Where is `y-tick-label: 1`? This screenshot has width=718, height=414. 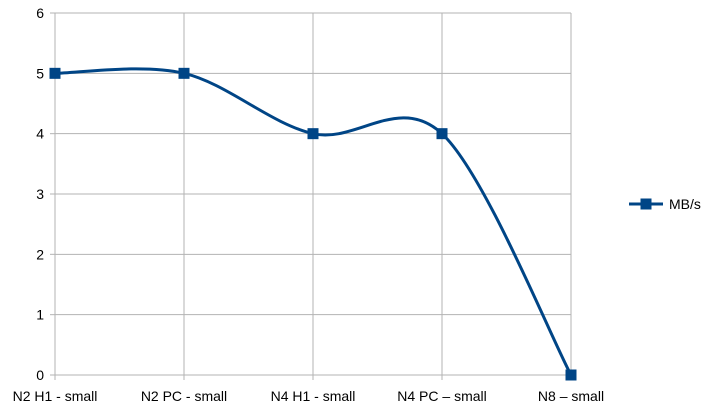
y-tick-label: 1 is located at coordinates (40, 315).